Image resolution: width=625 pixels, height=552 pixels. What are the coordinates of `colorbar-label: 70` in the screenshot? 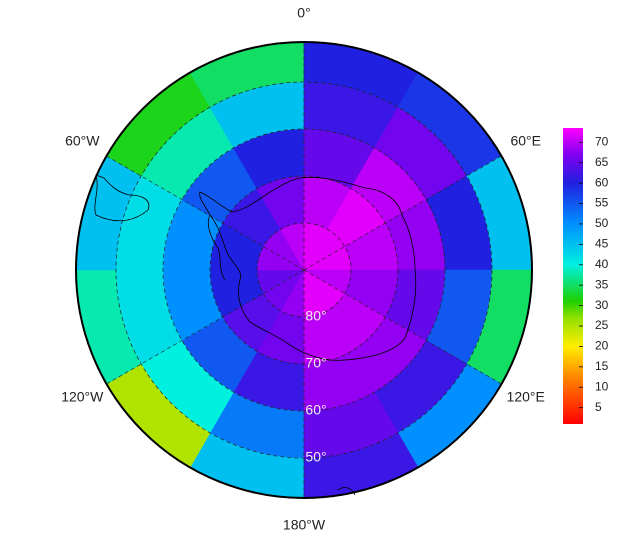 It's located at (602, 141).